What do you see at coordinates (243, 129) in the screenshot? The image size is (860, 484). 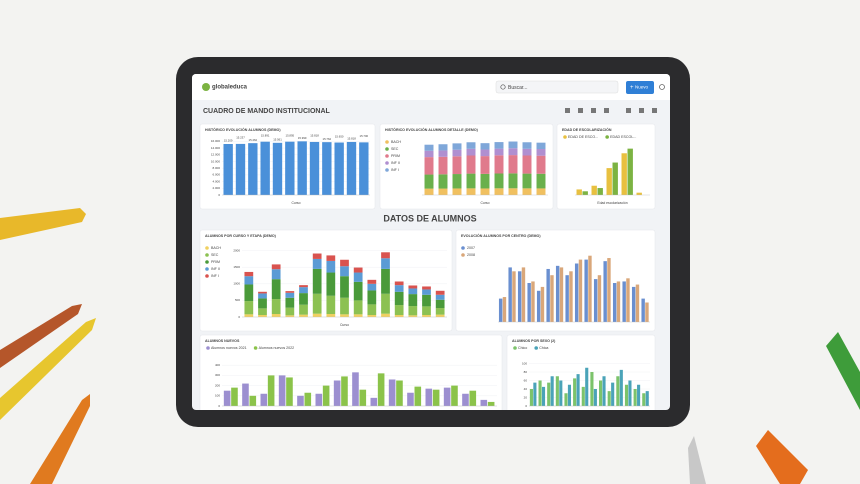 I see `chart-title: HISTÓRICO EVOLUCIÓN ALUMNOS (DEMO)` at bounding box center [243, 129].